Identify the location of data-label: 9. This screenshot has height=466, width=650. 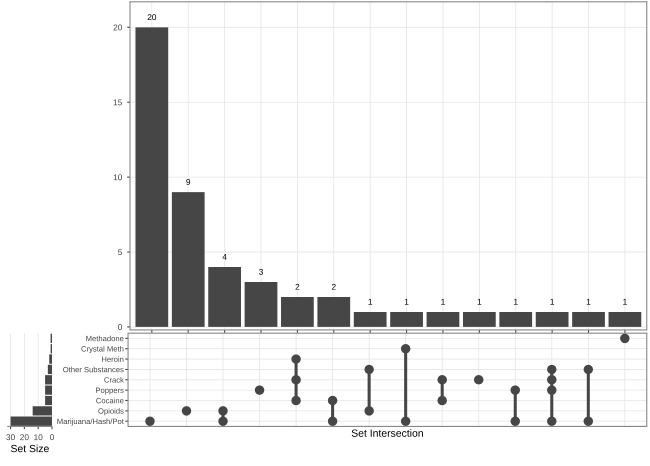
(188, 182).